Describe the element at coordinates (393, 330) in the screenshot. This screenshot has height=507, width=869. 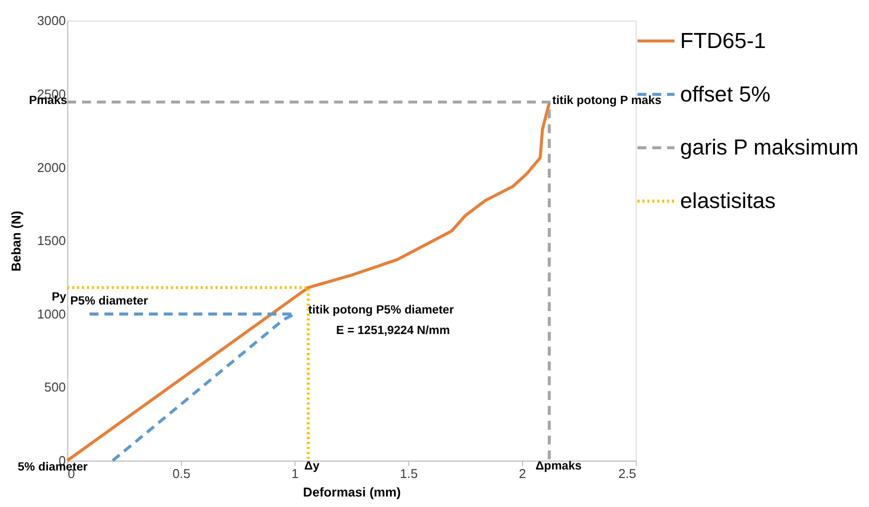
I see `annotation: E = 1251,9224 N/mm` at that location.